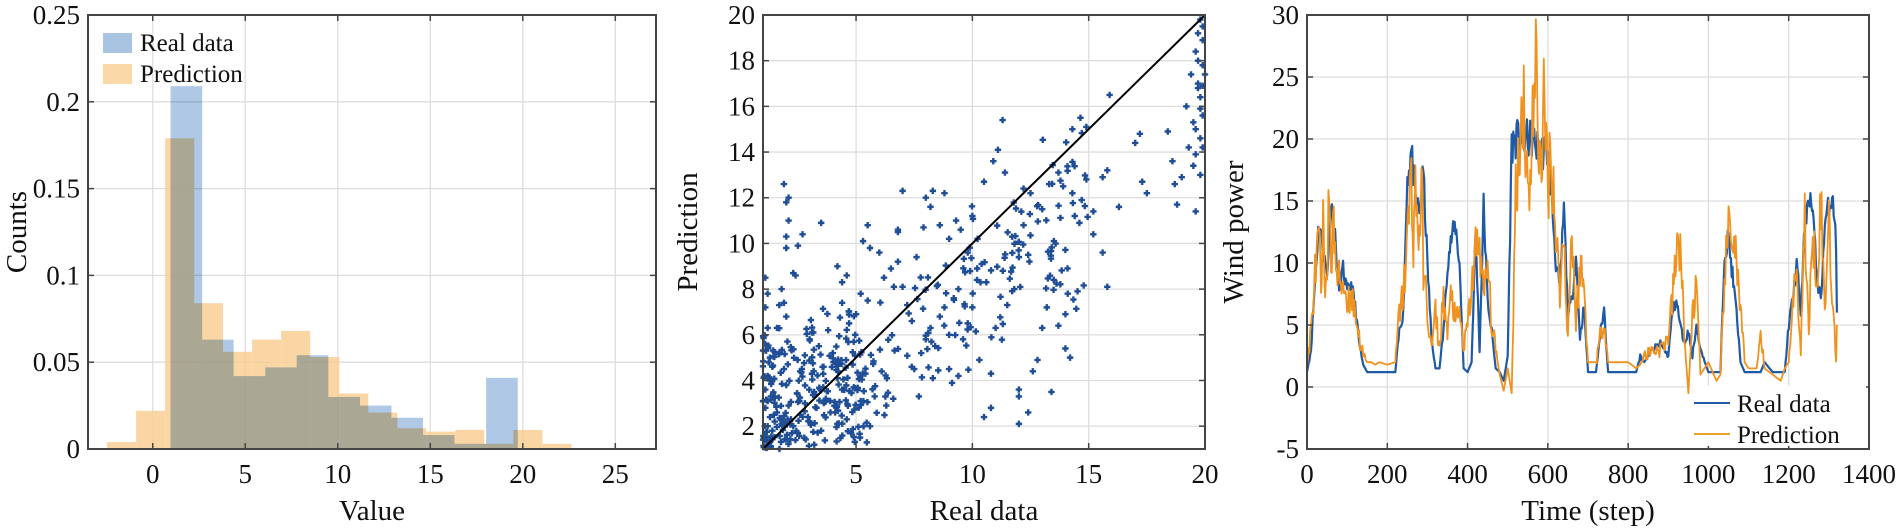 The height and width of the screenshot is (532, 1900). I want to click on legend-label-prediction: Prediction, so click(191, 74).